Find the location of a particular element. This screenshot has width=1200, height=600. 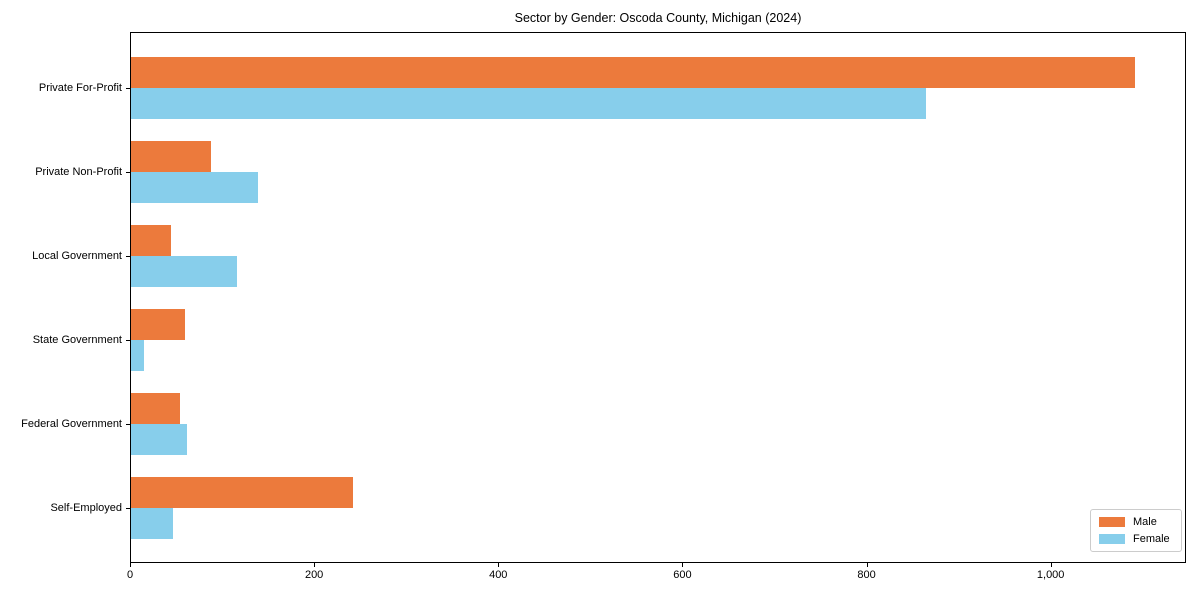

y-tick-label-private-non-profit: Private Non-Profit is located at coordinates (78, 172).